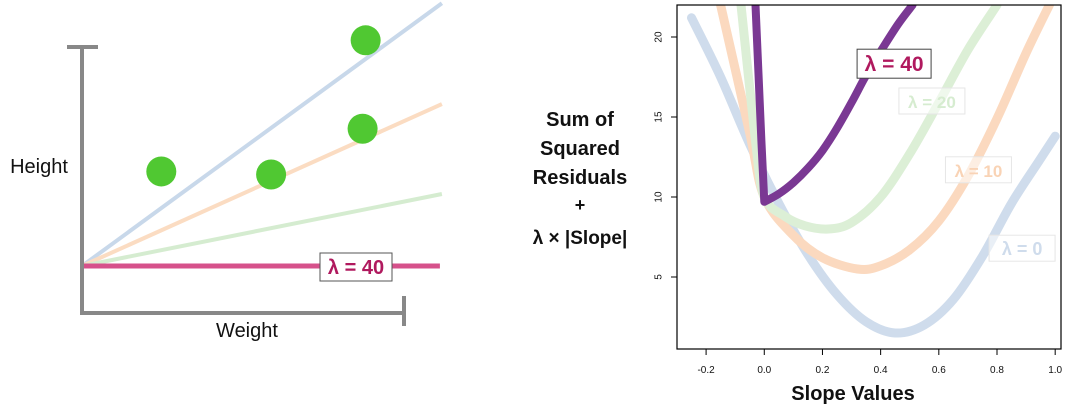 The height and width of the screenshot is (407, 1066). What do you see at coordinates (659, 277) in the screenshot?
I see `y-tick-label: 5` at bounding box center [659, 277].